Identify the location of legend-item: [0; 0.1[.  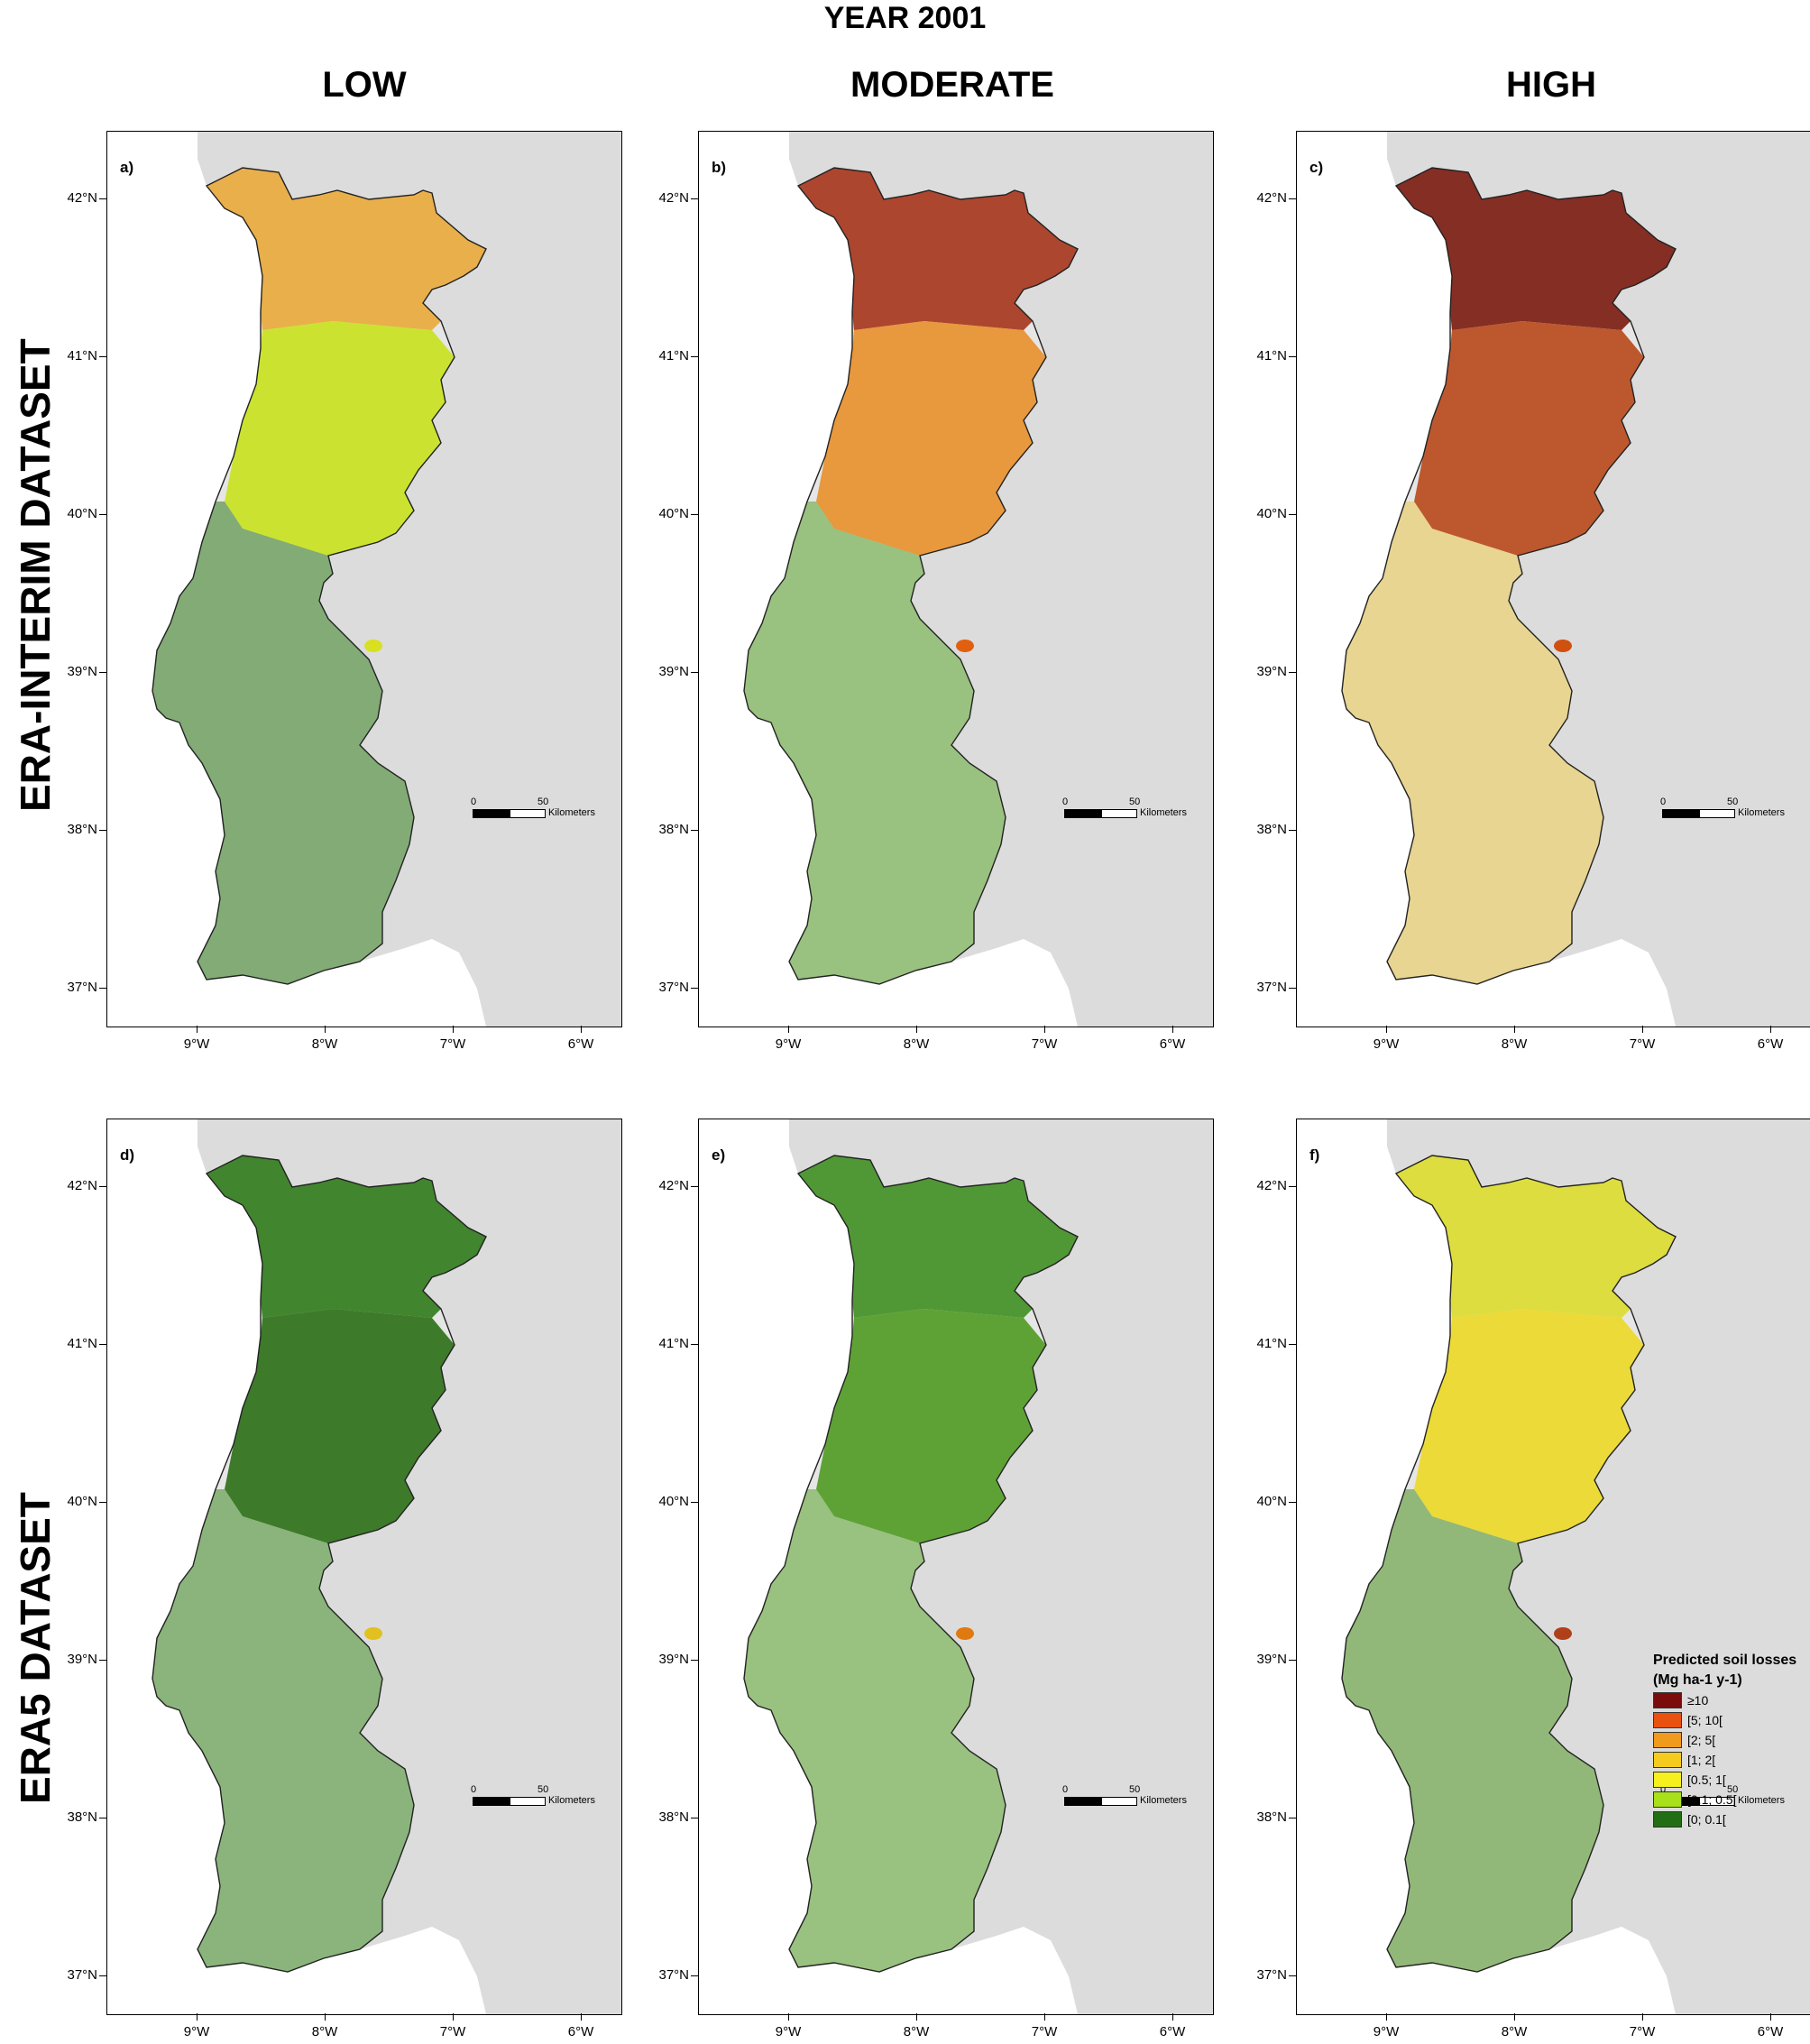
(1724, 1819).